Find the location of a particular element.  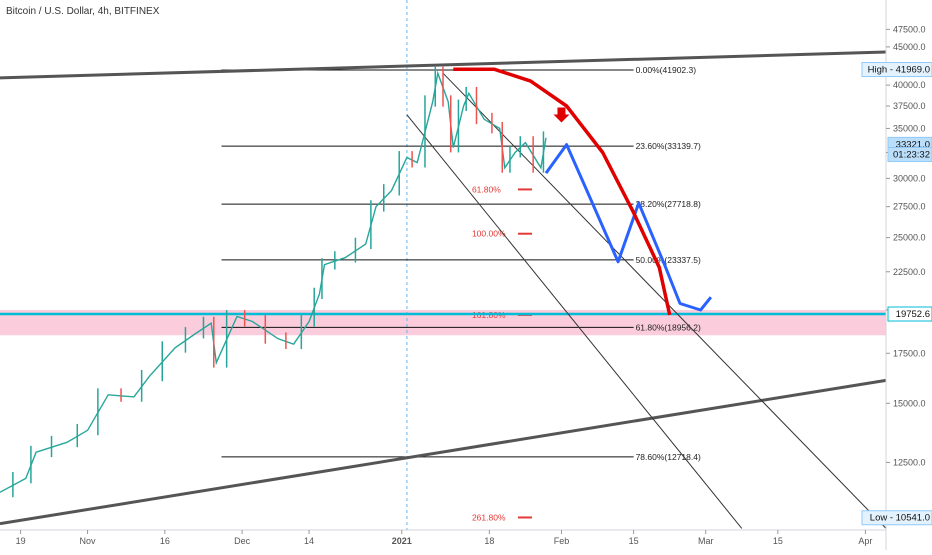

fib-extension-label: 61.80% is located at coordinates (486, 189).